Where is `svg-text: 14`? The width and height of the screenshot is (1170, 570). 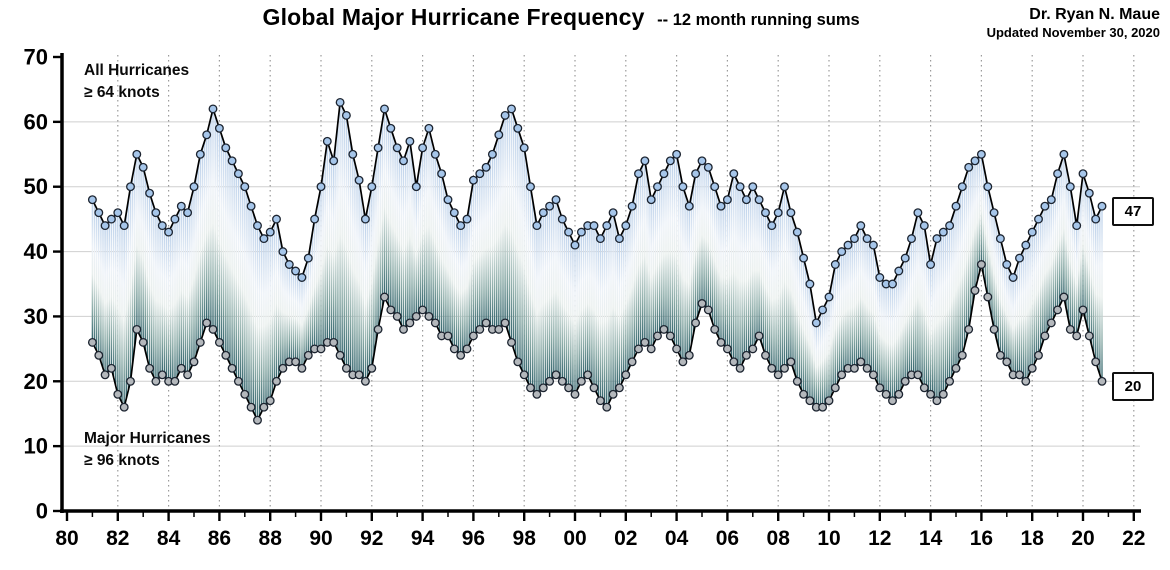 svg-text: 14 is located at coordinates (931, 538).